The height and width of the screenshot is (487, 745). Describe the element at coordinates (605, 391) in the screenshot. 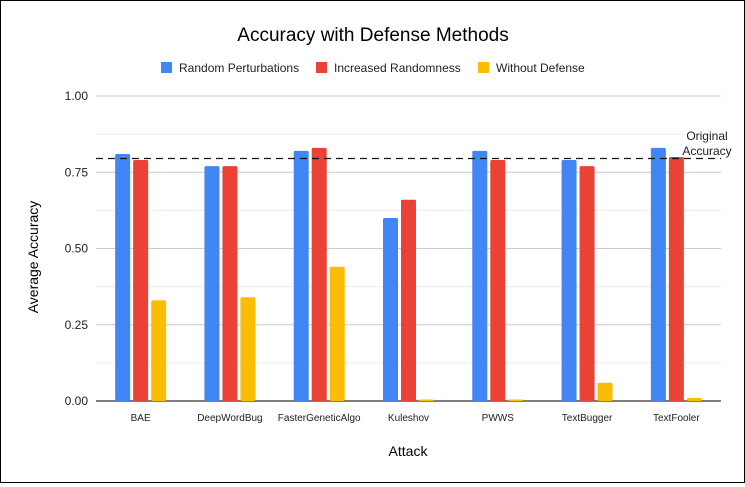

I see `bar-without-defense-textbugger` at that location.